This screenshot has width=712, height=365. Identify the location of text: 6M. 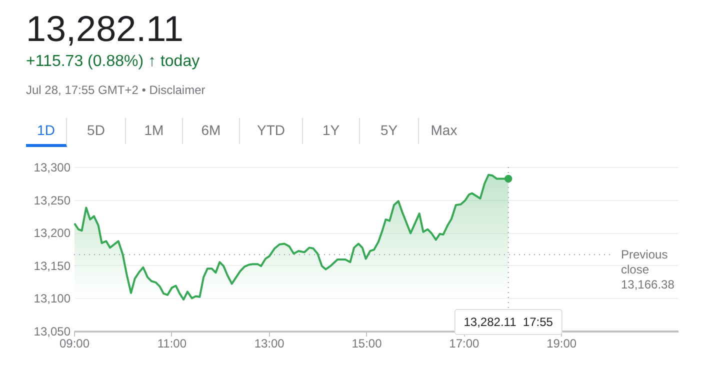
(211, 131).